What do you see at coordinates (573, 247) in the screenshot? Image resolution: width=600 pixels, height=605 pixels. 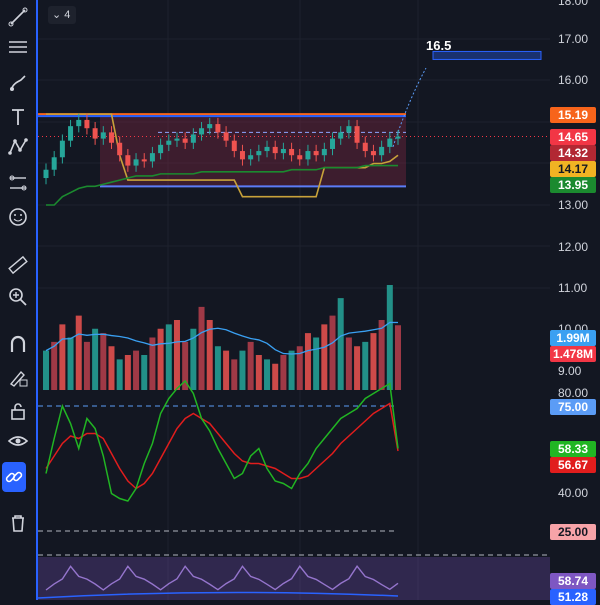 I see `axis-tick-label: 12.00` at bounding box center [573, 247].